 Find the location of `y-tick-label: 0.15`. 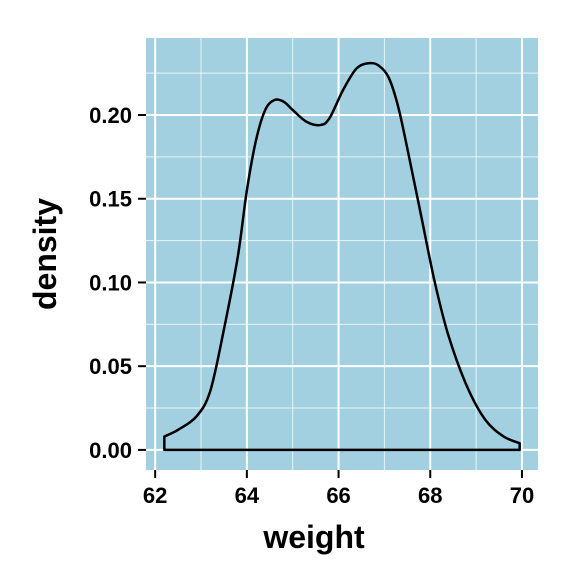

y-tick-label: 0.15 is located at coordinates (110, 199).